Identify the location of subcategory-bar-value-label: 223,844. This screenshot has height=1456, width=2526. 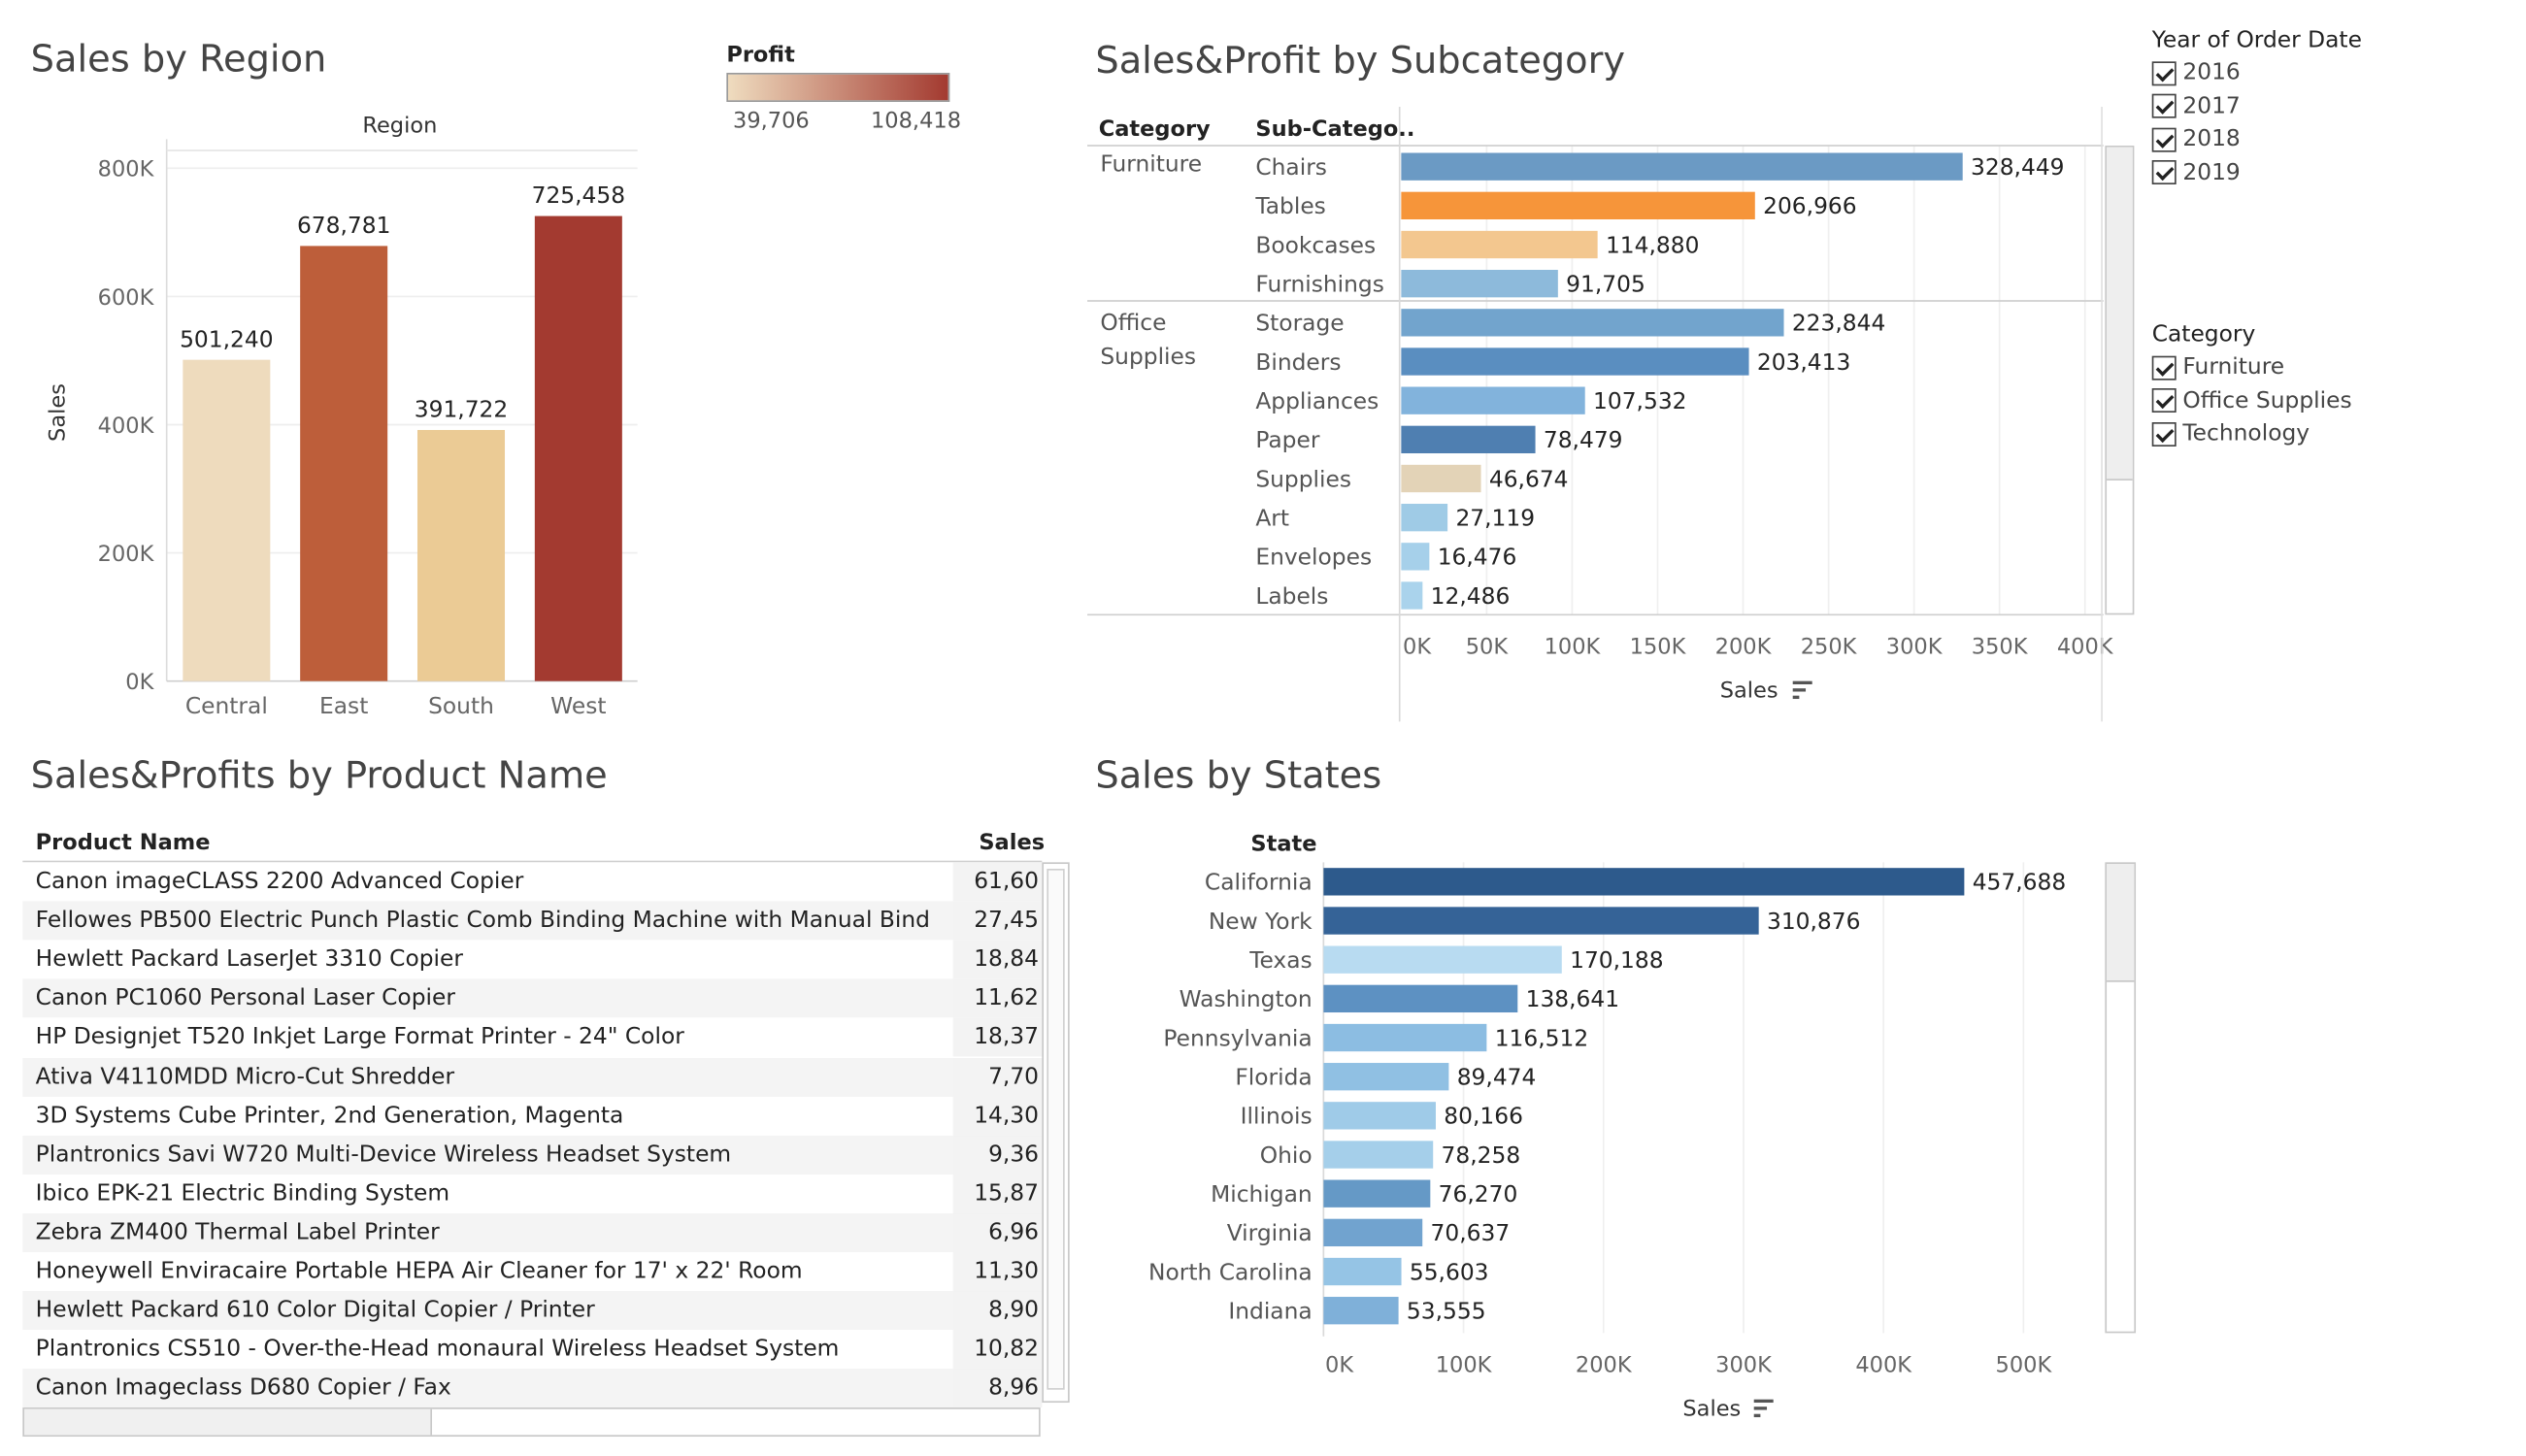
(1838, 323).